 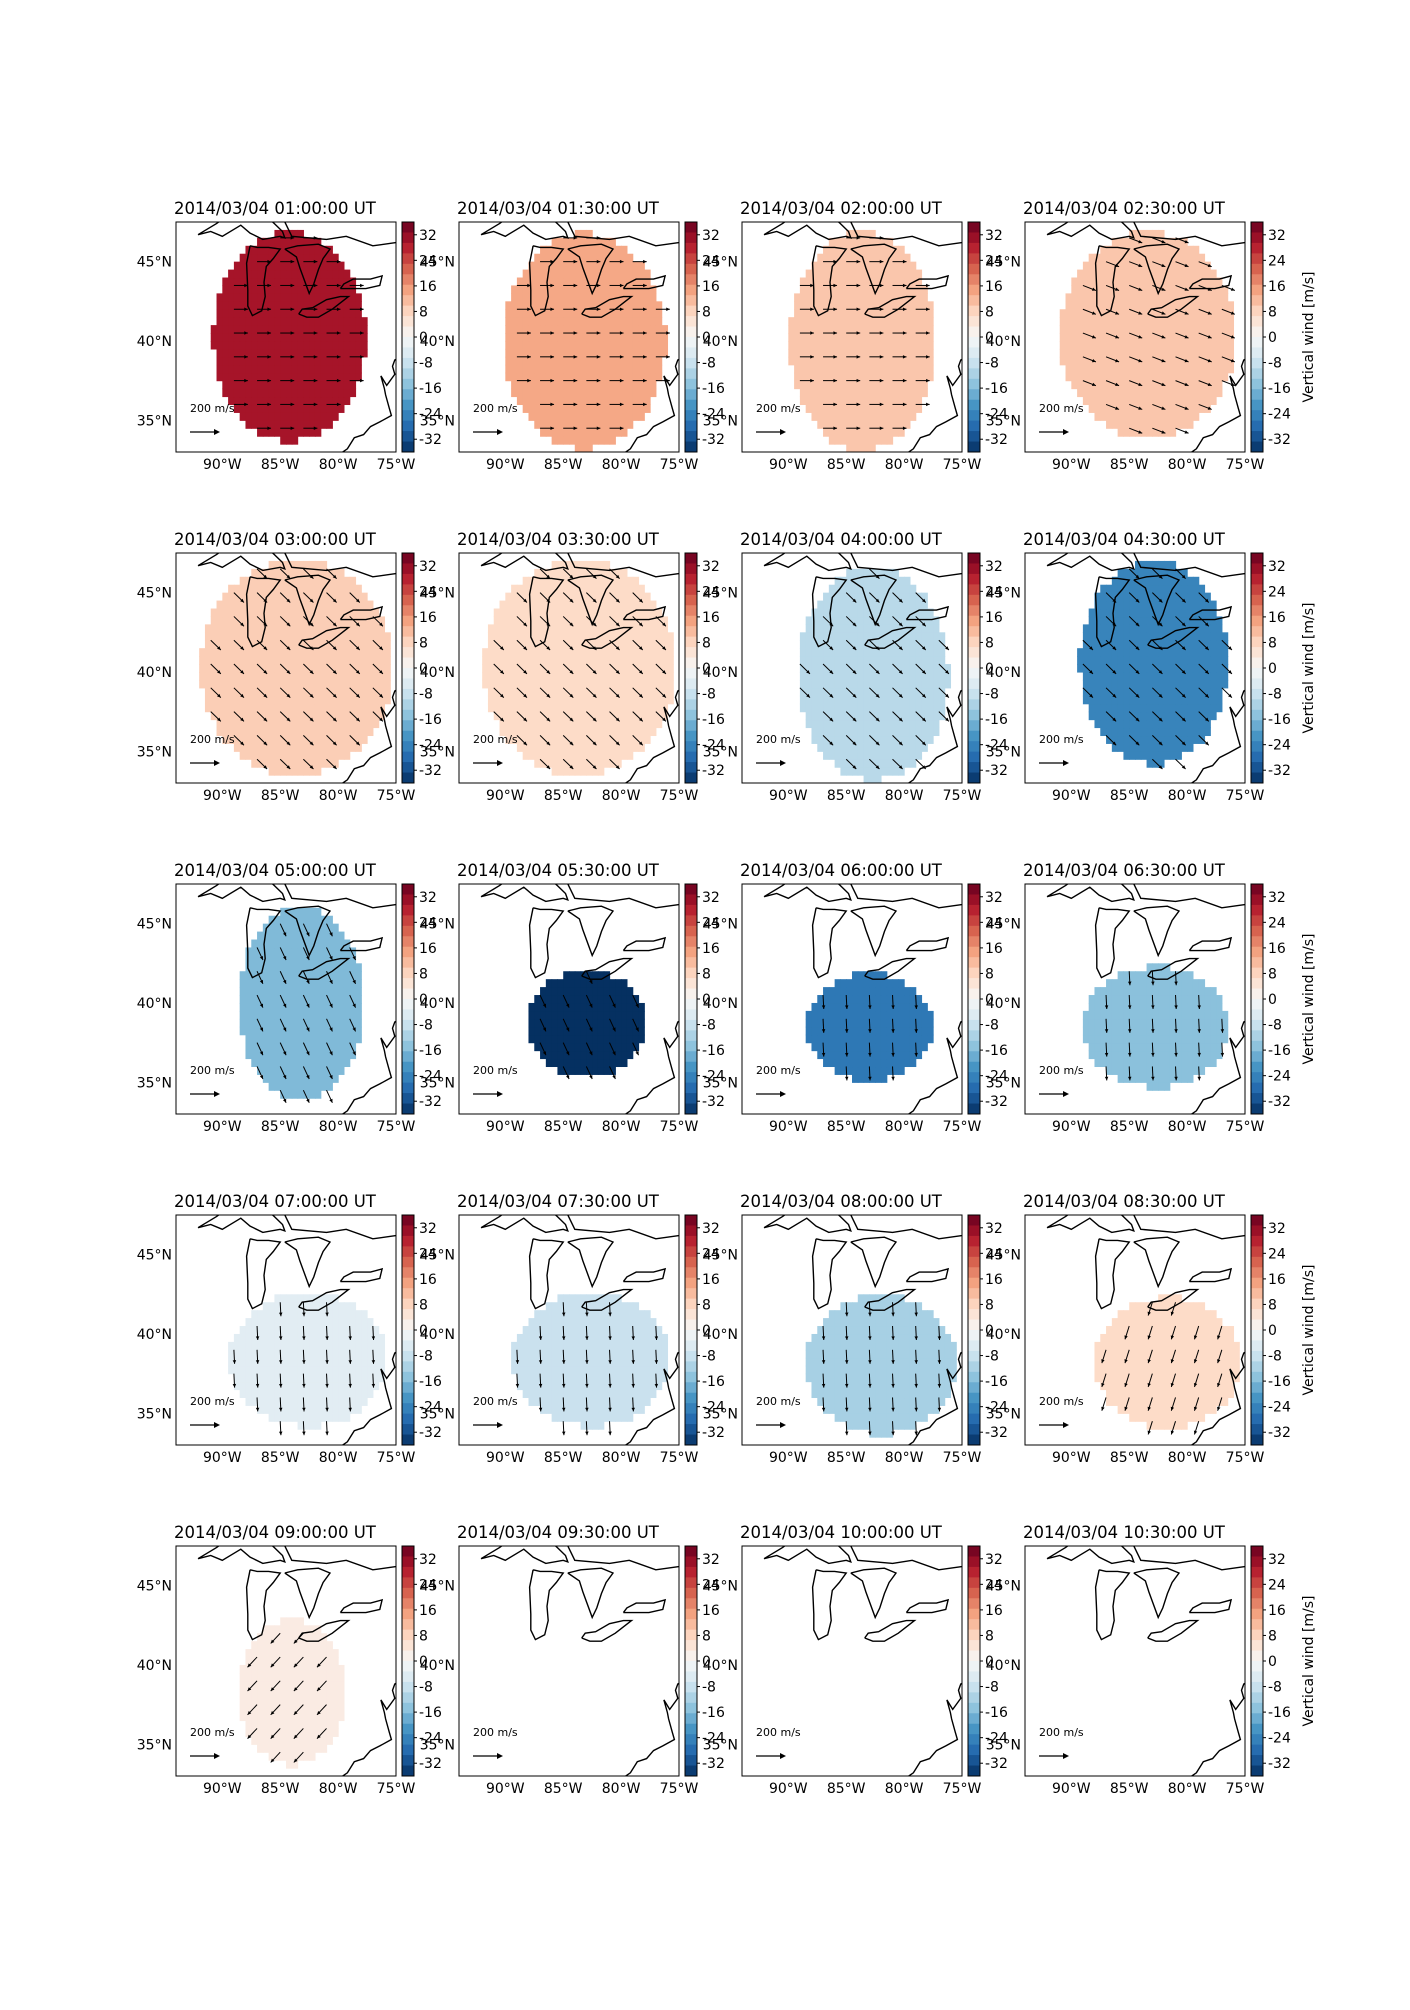 I want to click on coastline, so click(x=324, y=306).